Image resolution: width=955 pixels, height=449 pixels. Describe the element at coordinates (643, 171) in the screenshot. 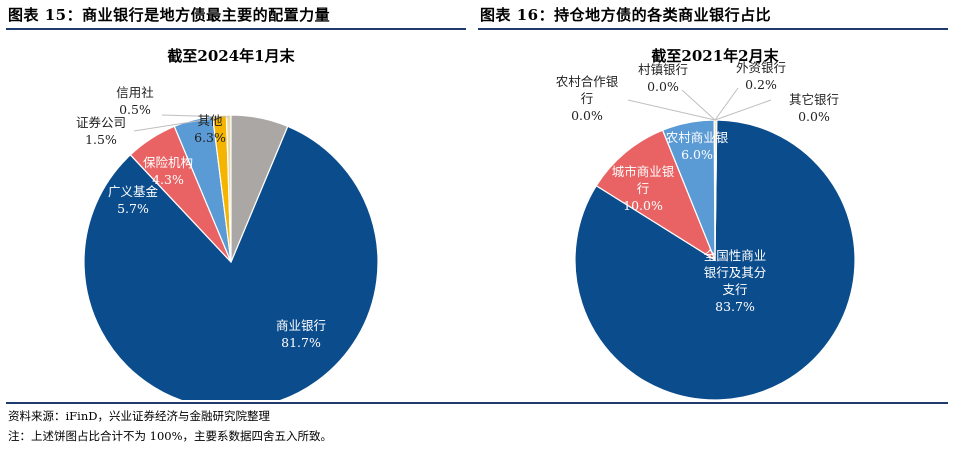

I see `slice-label-1: 城市商业银` at that location.